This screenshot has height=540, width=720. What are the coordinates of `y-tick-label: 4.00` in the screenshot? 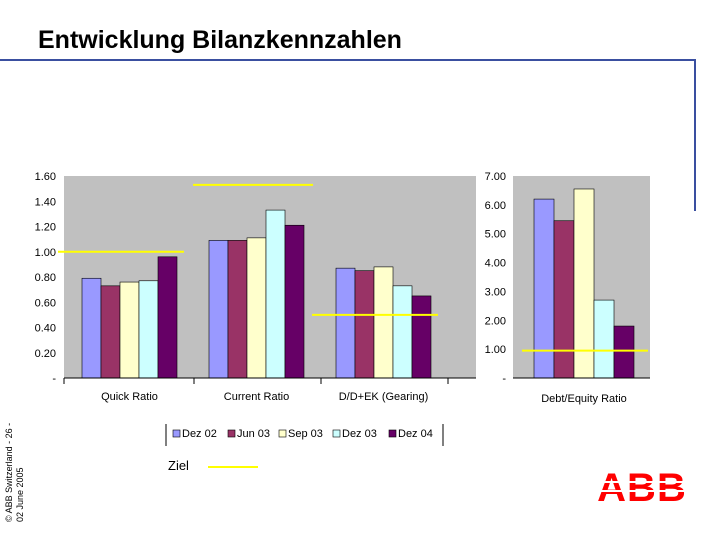 It's located at (495, 264).